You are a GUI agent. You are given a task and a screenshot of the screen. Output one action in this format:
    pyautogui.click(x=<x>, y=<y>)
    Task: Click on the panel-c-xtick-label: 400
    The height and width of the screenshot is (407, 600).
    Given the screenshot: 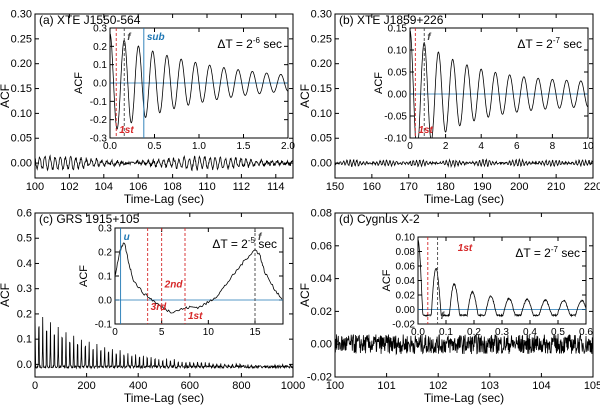 What is the action you would take?
    pyautogui.click(x=138, y=386)
    